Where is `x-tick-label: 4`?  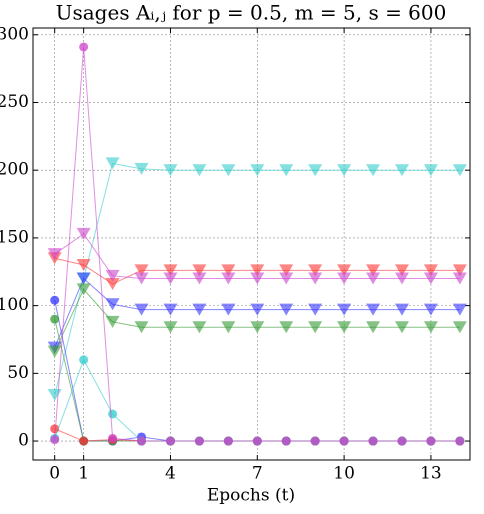 x-tick-label: 4 is located at coordinates (170, 474).